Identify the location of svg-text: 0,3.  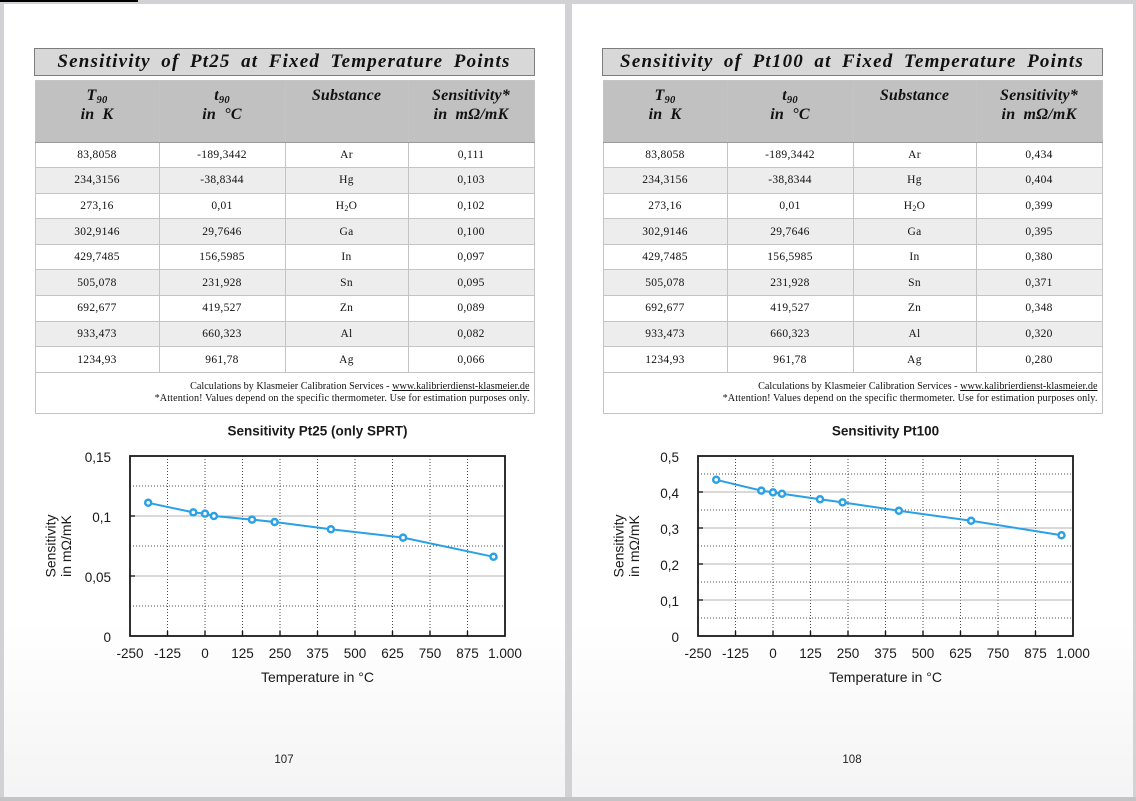
(669, 529).